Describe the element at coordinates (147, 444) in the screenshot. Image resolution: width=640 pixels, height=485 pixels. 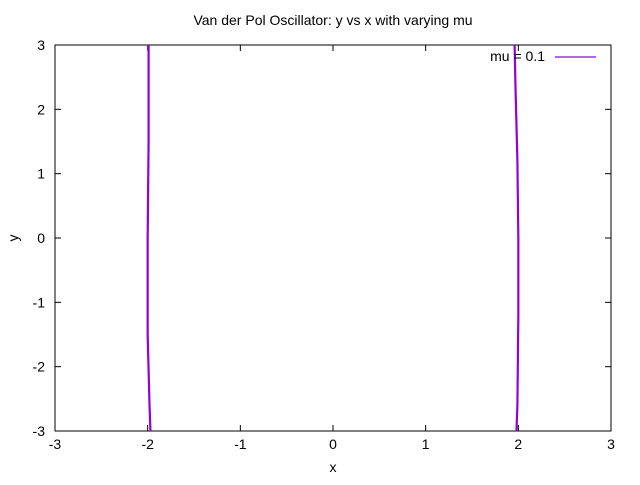
I see `x-tick-label: -2` at that location.